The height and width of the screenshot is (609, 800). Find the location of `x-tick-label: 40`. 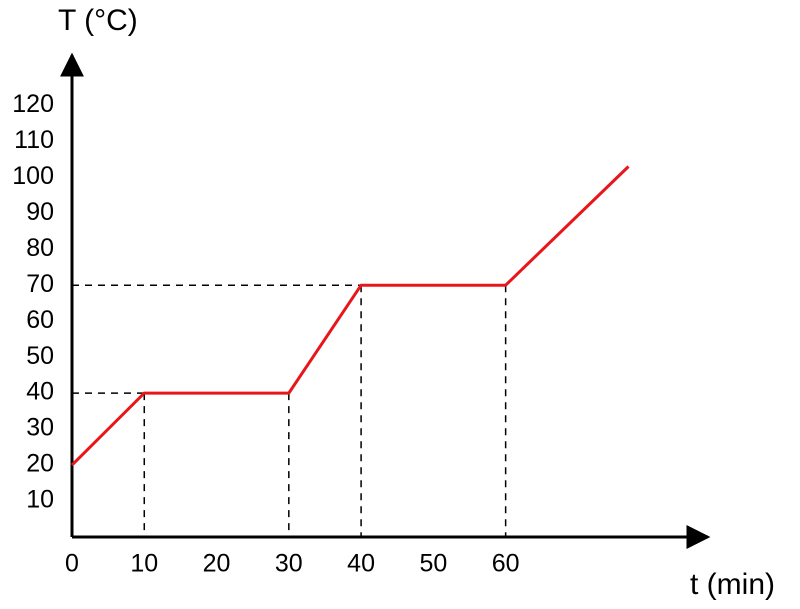

x-tick-label: 40 is located at coordinates (361, 564).